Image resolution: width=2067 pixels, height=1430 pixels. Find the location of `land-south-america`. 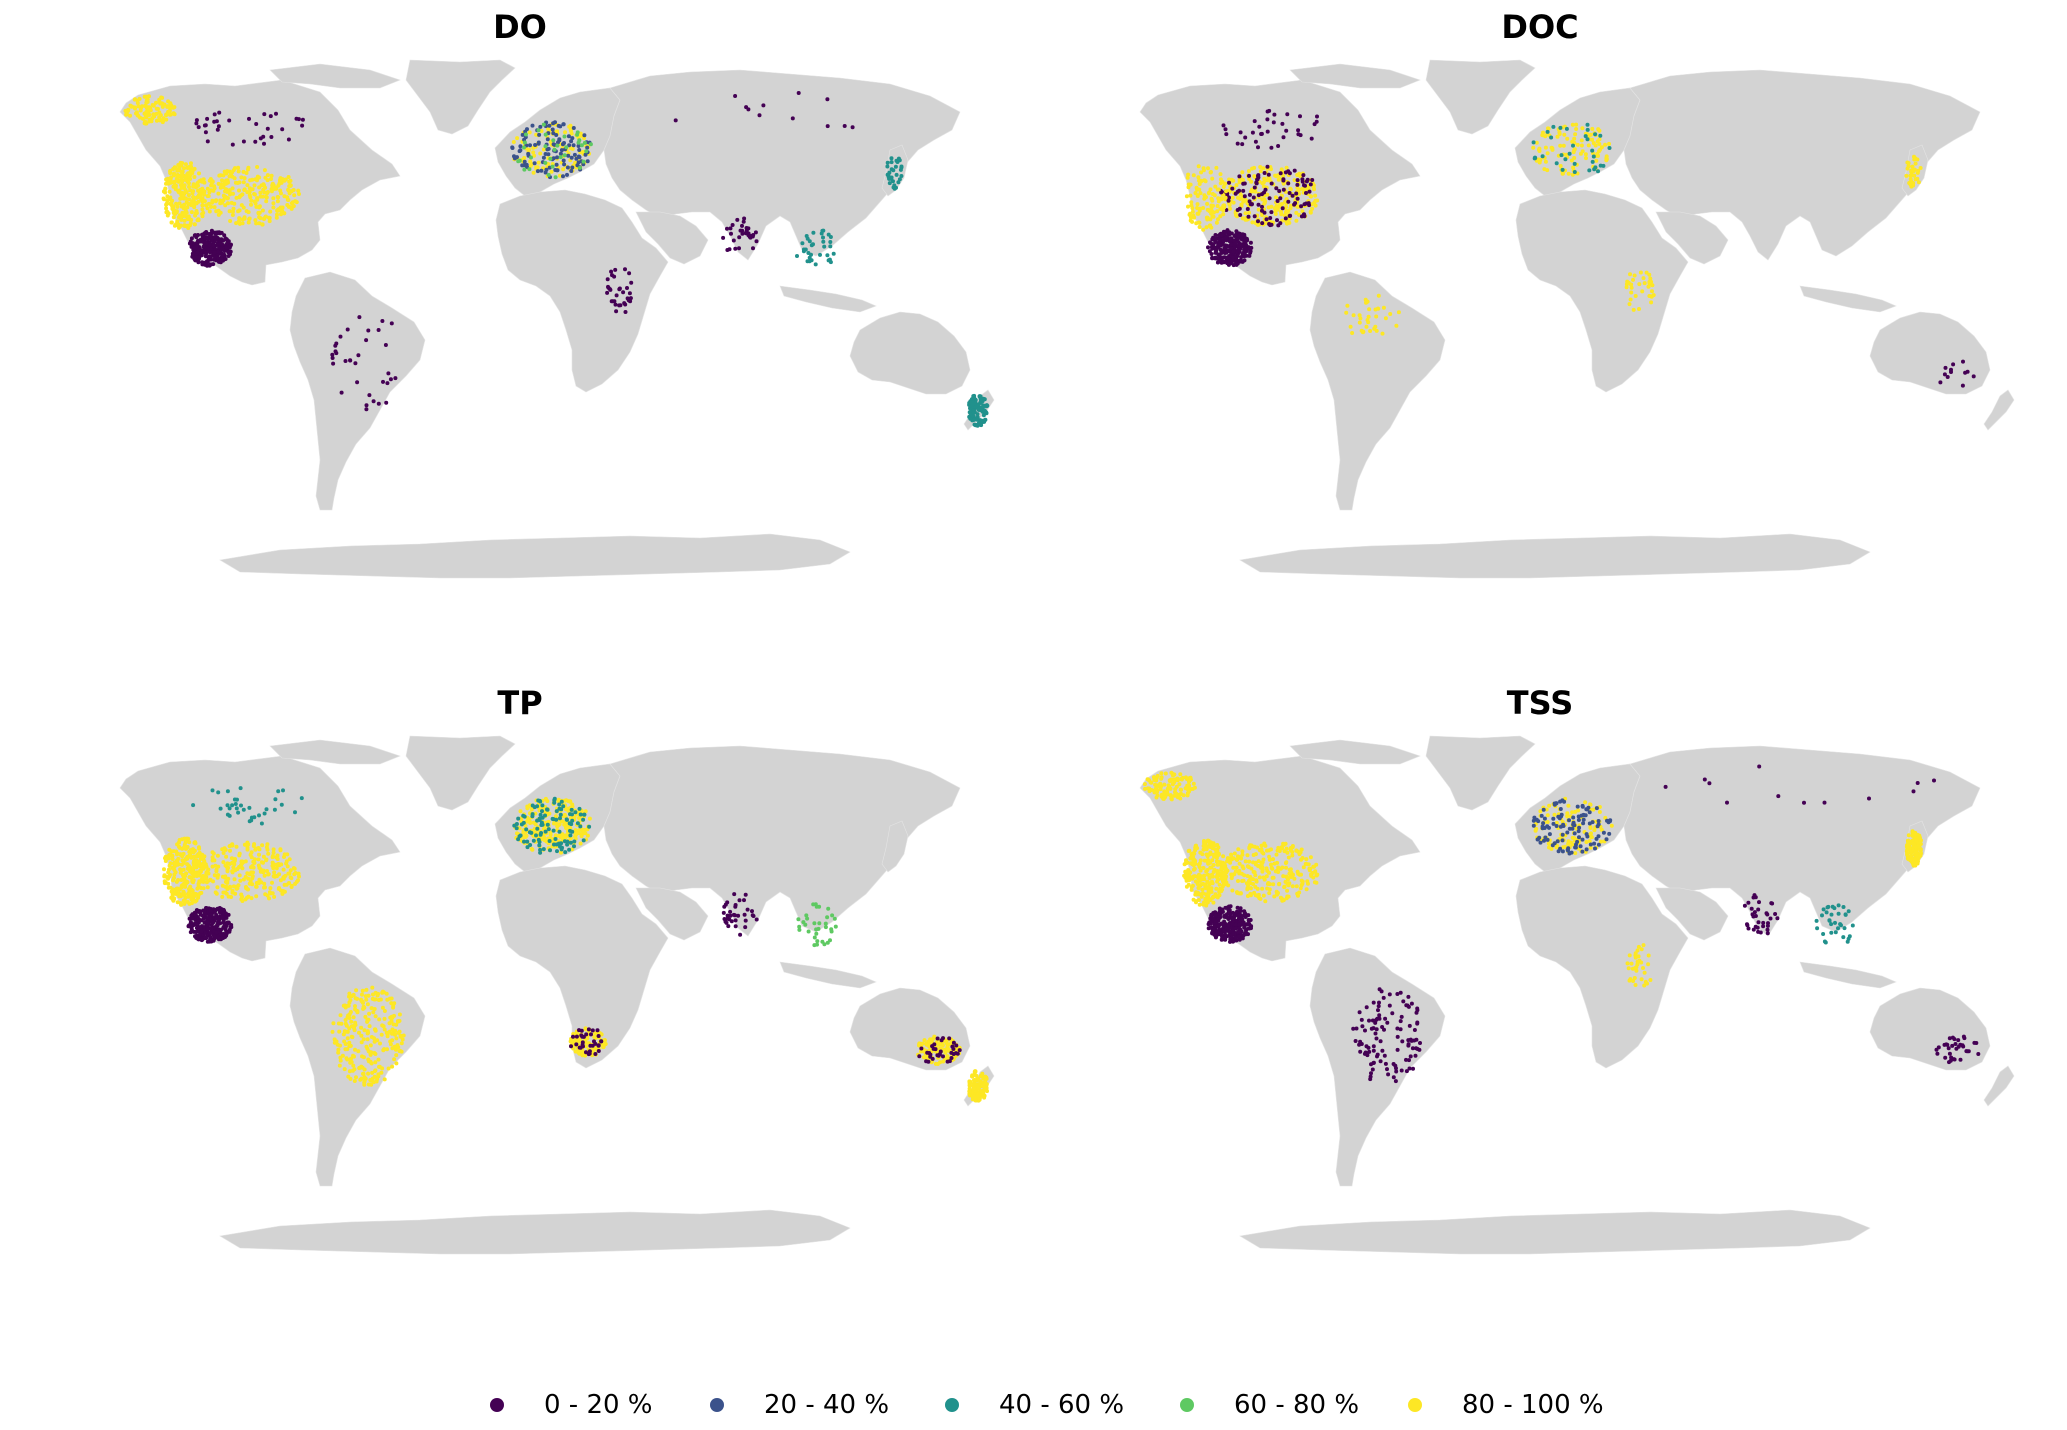

land-south-america is located at coordinates (1377, 391).